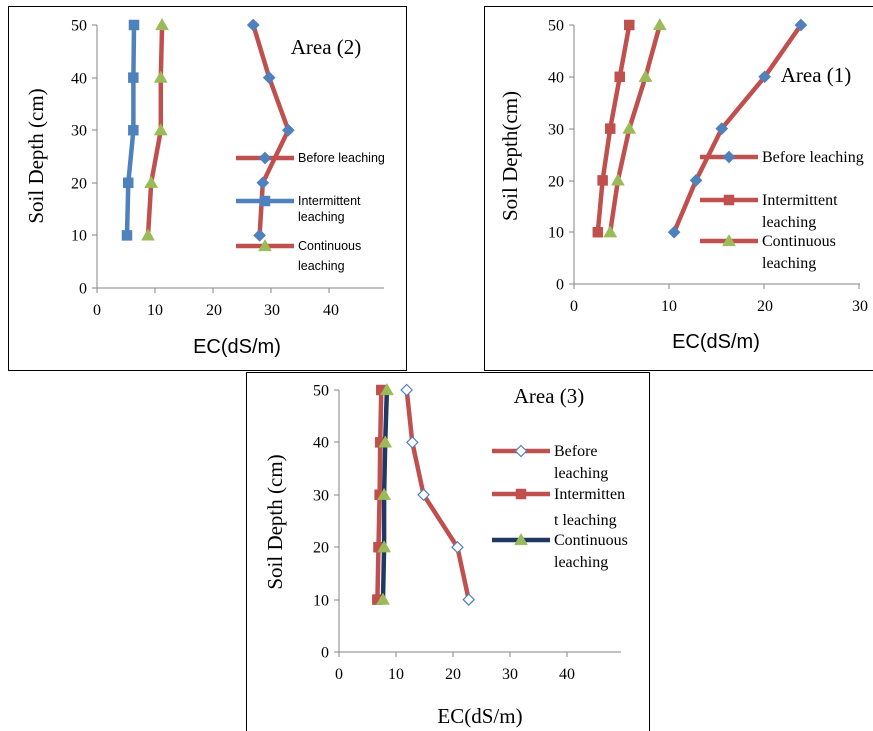  Describe the element at coordinates (326, 47) in the screenshot. I see `chart-title: Area (2)` at that location.